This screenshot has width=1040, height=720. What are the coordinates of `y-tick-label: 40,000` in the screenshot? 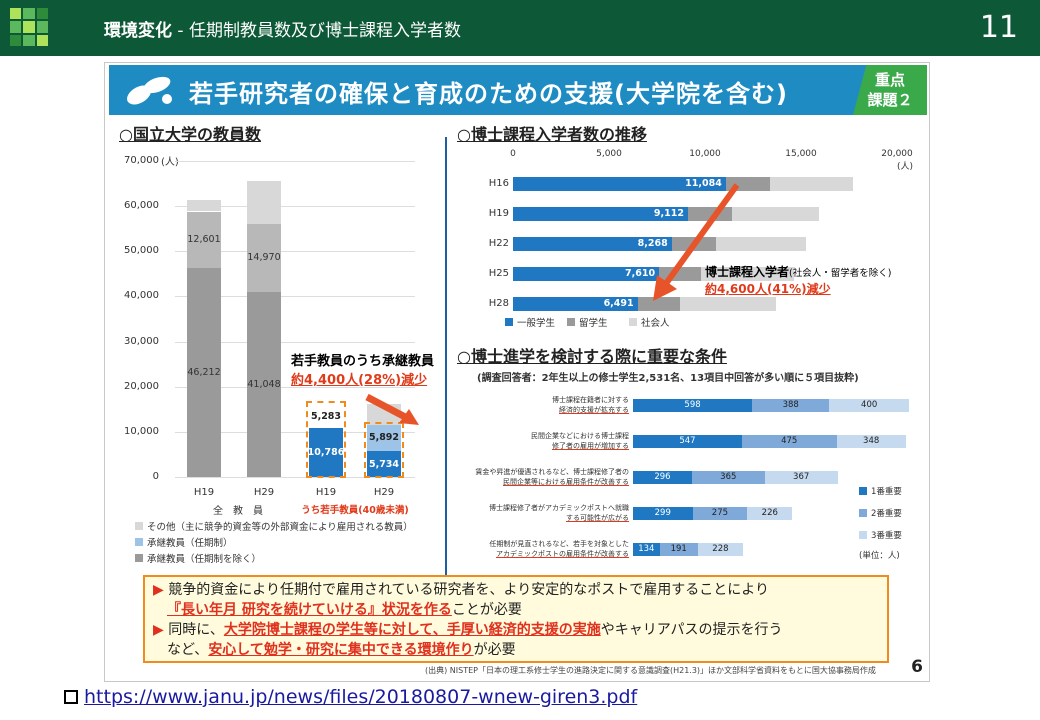 It's located at (141, 296).